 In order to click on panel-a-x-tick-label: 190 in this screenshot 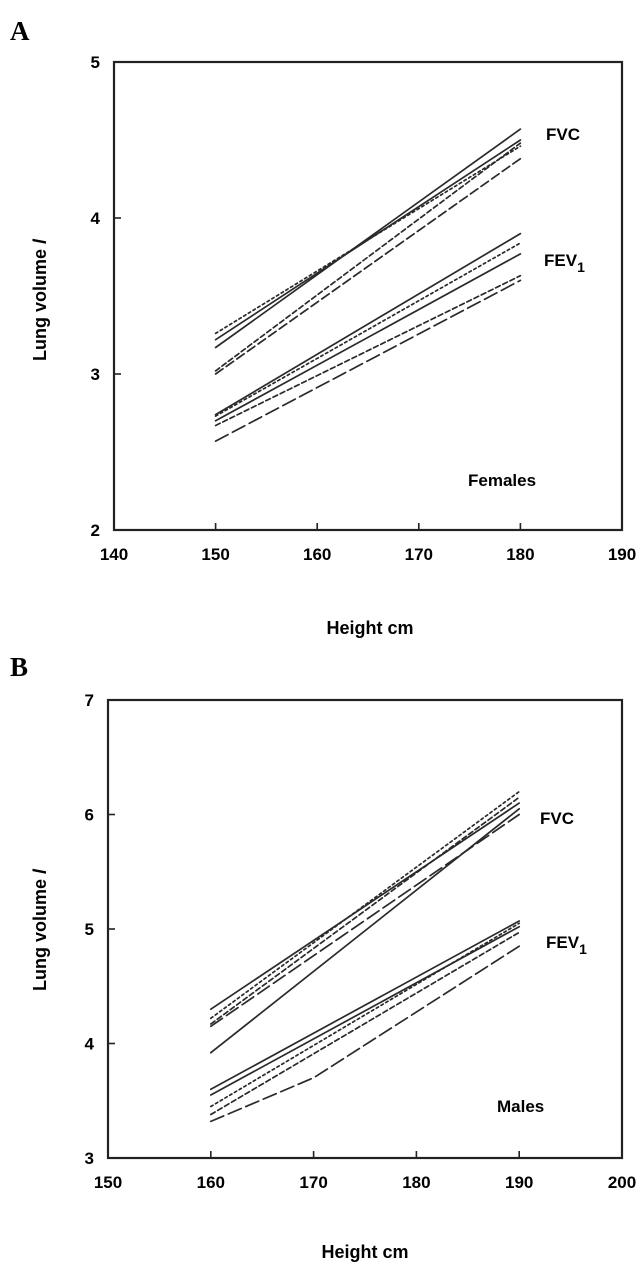, I will do `click(622, 554)`.